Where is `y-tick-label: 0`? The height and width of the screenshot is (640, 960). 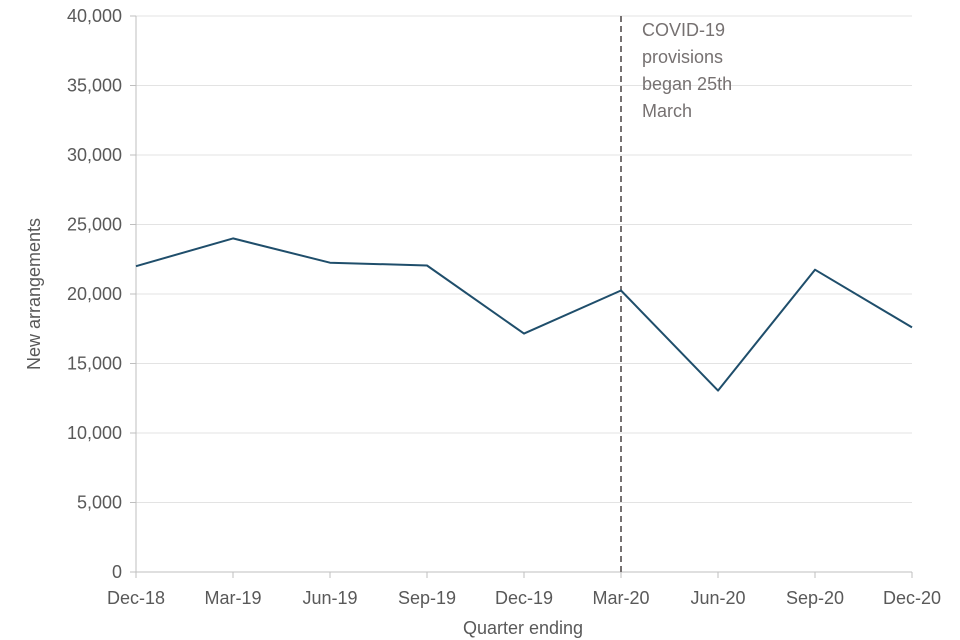
y-tick-label: 0 is located at coordinates (117, 572).